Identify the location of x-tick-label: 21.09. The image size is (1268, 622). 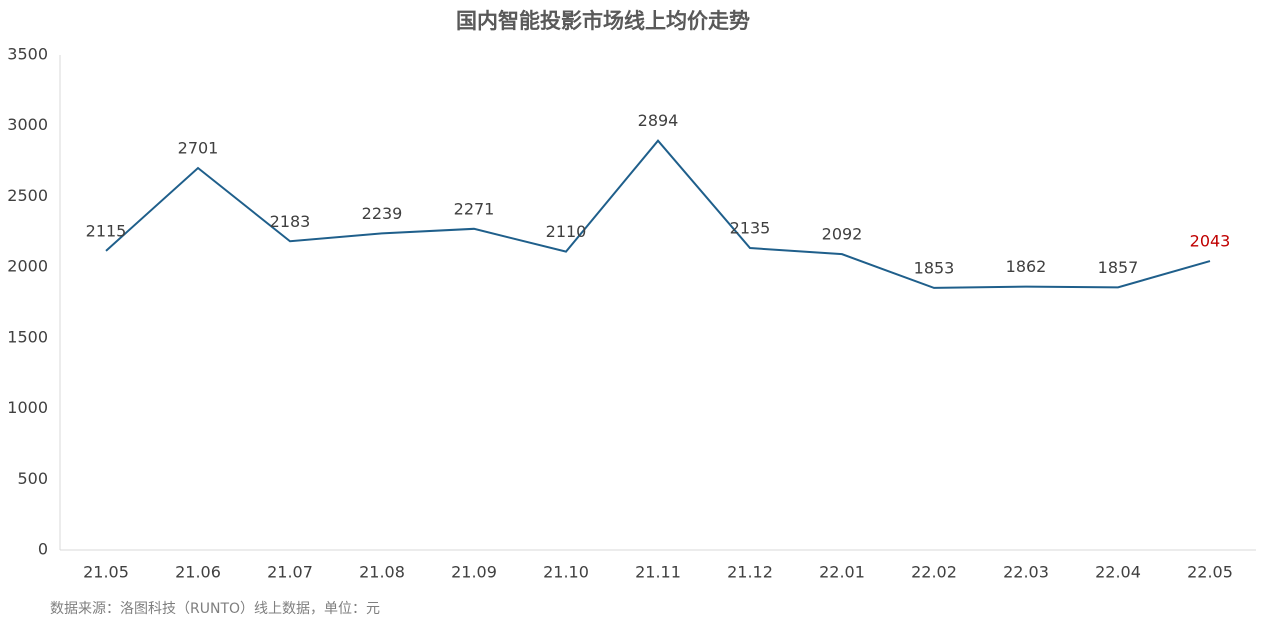
(474, 572).